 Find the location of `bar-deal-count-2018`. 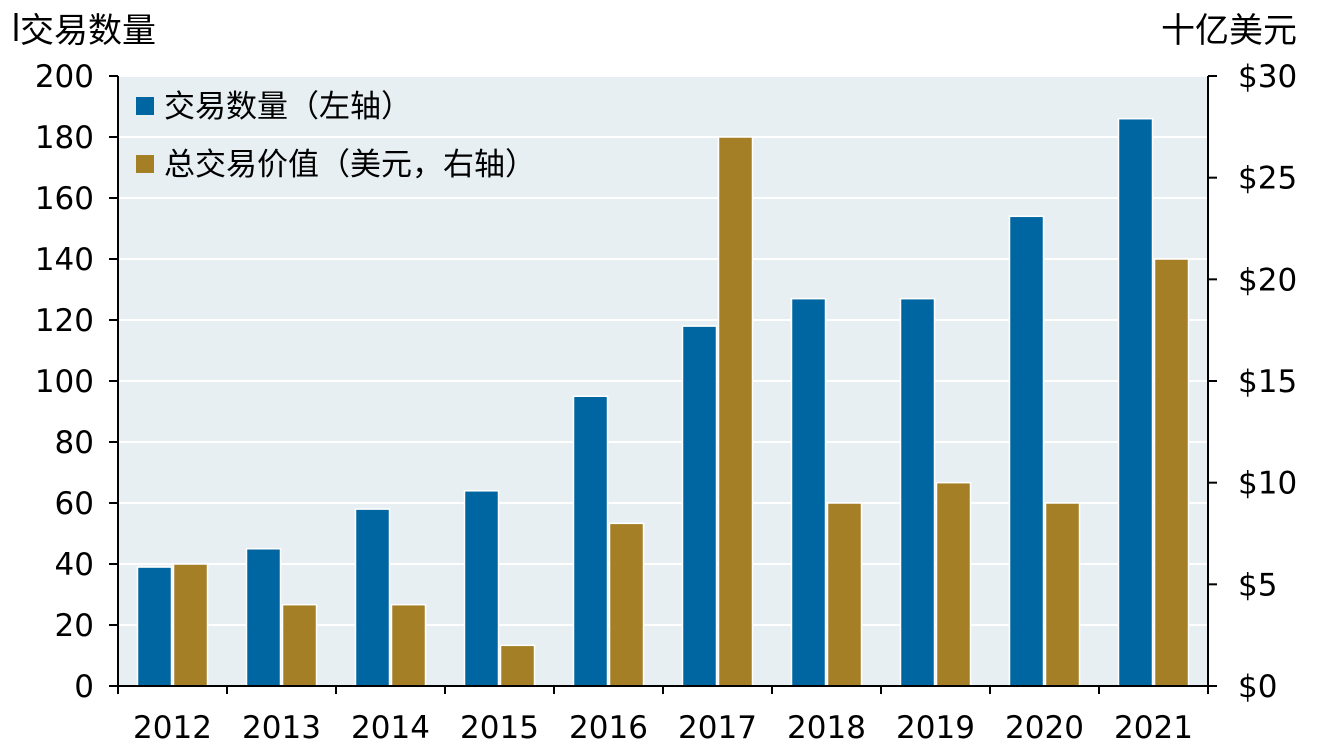

bar-deal-count-2018 is located at coordinates (808, 492).